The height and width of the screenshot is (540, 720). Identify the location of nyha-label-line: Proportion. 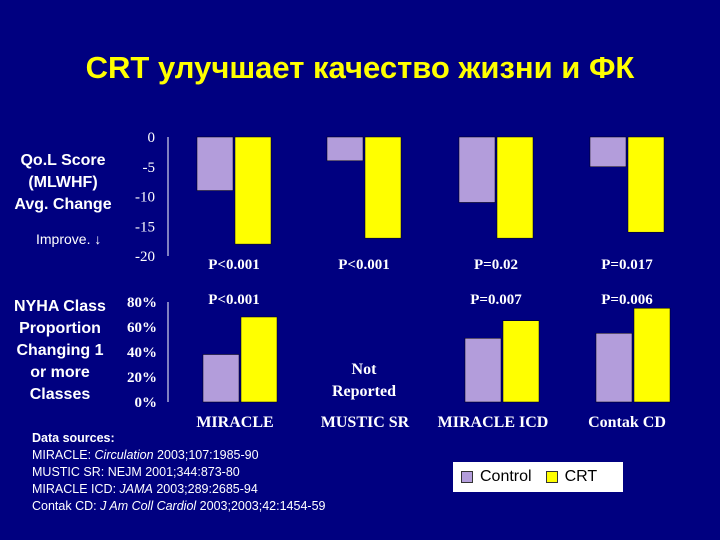
(60, 328).